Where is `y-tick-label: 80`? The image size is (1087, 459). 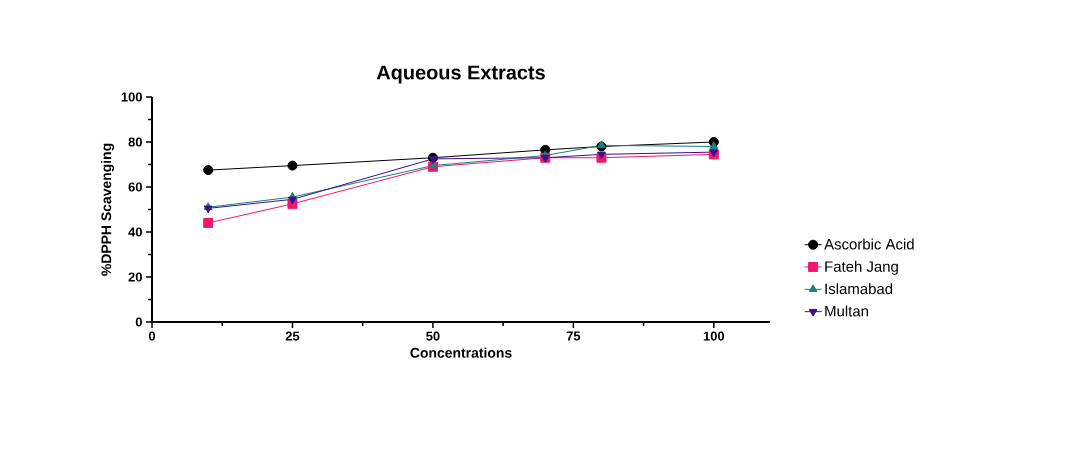 y-tick-label: 80 is located at coordinates (135, 142).